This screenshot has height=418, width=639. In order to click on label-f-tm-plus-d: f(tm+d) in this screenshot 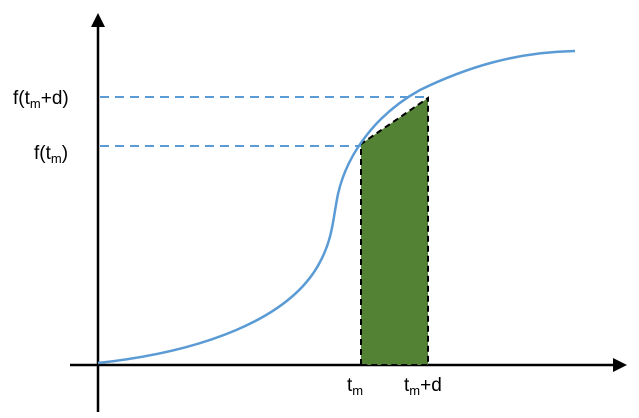, I will do `click(41, 99)`.